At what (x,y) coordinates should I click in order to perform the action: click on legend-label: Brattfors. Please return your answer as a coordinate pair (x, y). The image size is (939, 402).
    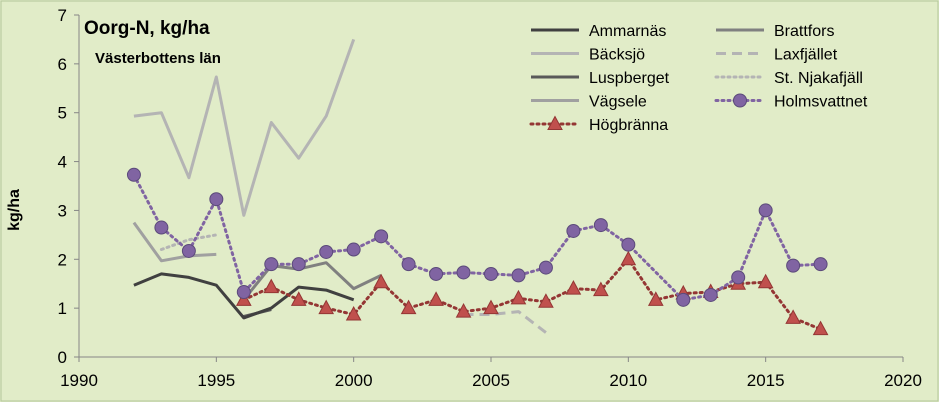
    Looking at the image, I should click on (804, 31).